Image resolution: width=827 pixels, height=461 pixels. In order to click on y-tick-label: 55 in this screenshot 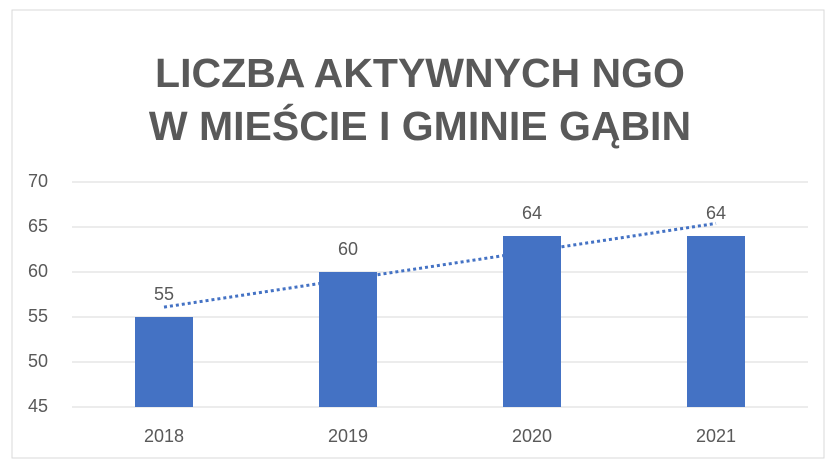, I will do `click(38, 316)`.